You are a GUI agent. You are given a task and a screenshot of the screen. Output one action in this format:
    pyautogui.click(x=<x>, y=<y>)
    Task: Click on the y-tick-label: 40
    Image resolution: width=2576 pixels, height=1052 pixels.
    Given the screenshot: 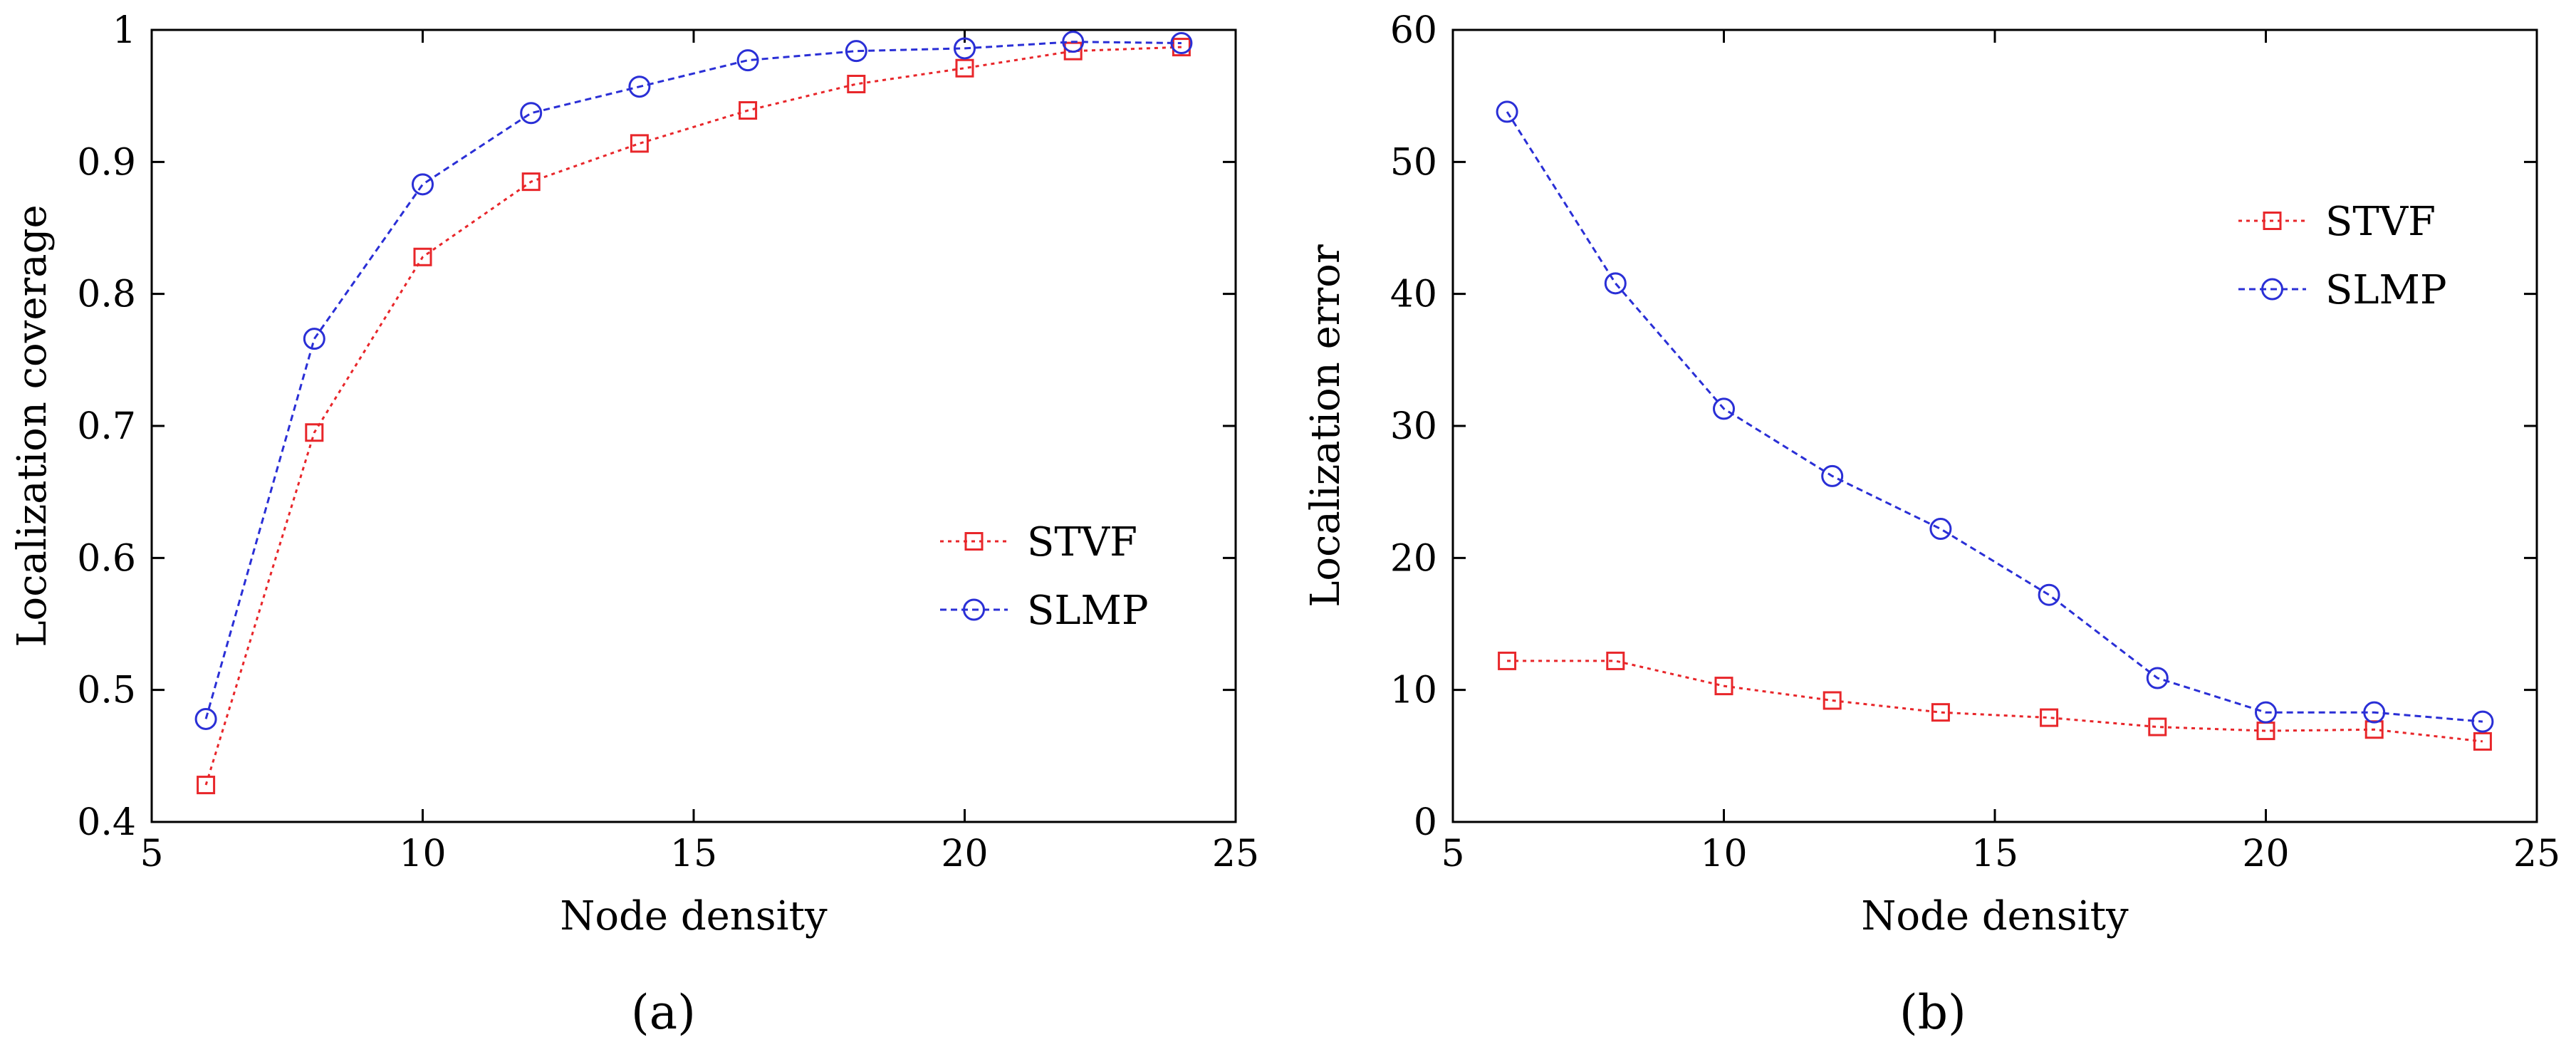 What is the action you would take?
    pyautogui.click(x=1413, y=295)
    